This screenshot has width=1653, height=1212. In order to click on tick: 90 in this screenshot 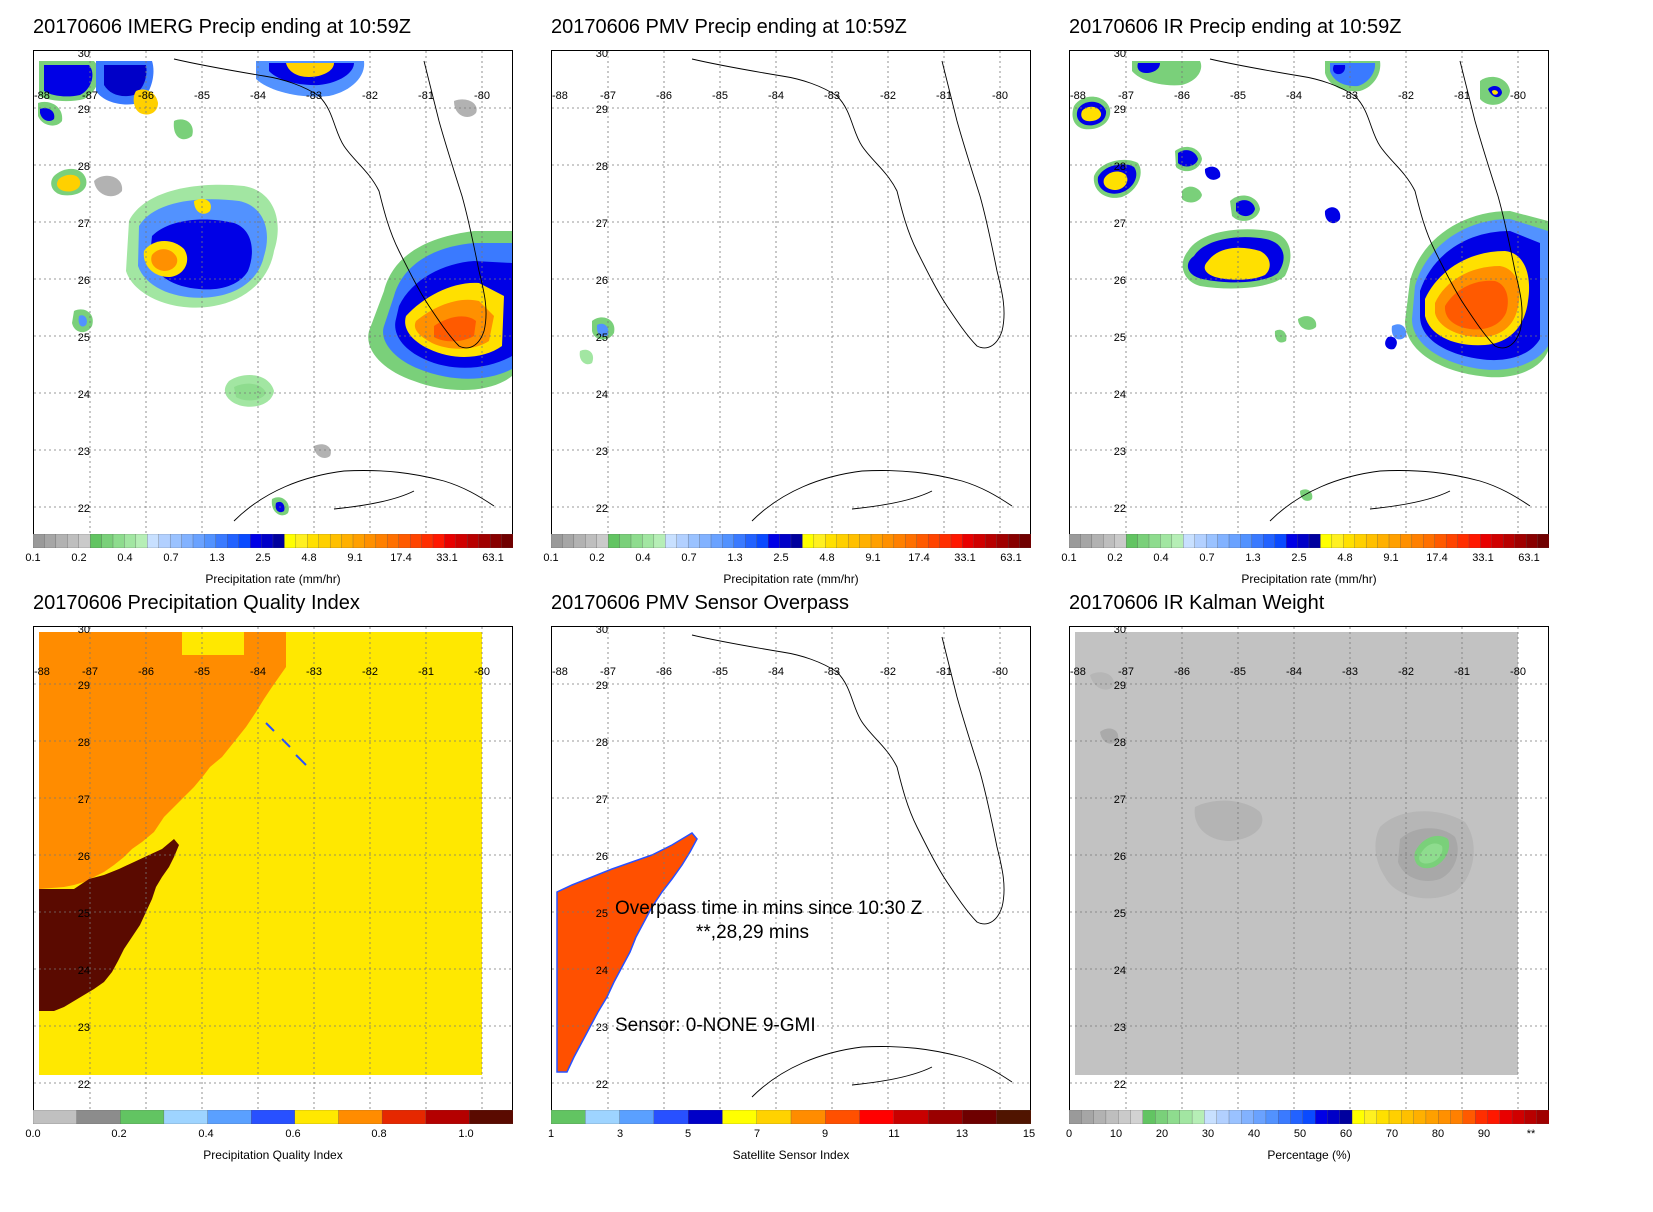, I will do `click(1484, 1134)`.